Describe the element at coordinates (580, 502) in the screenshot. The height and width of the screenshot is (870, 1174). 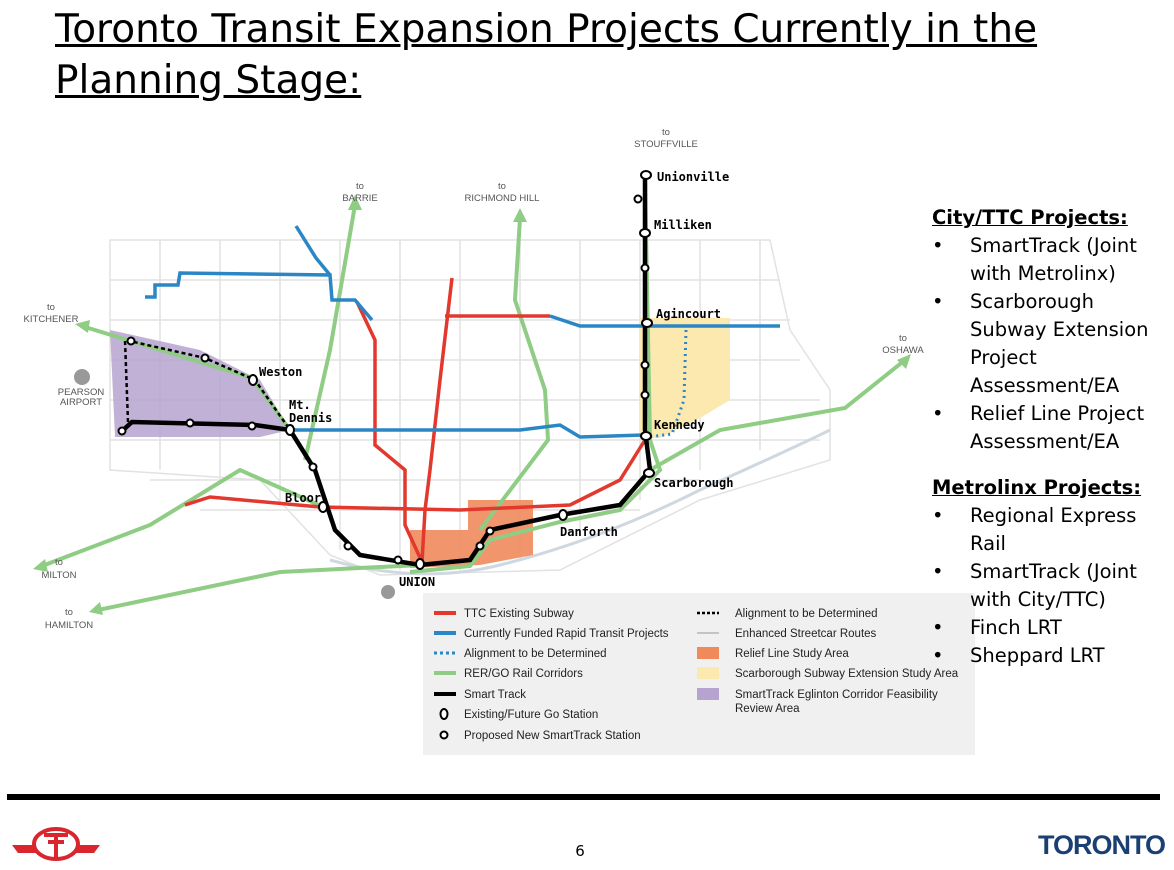
I see `shoreline` at that location.